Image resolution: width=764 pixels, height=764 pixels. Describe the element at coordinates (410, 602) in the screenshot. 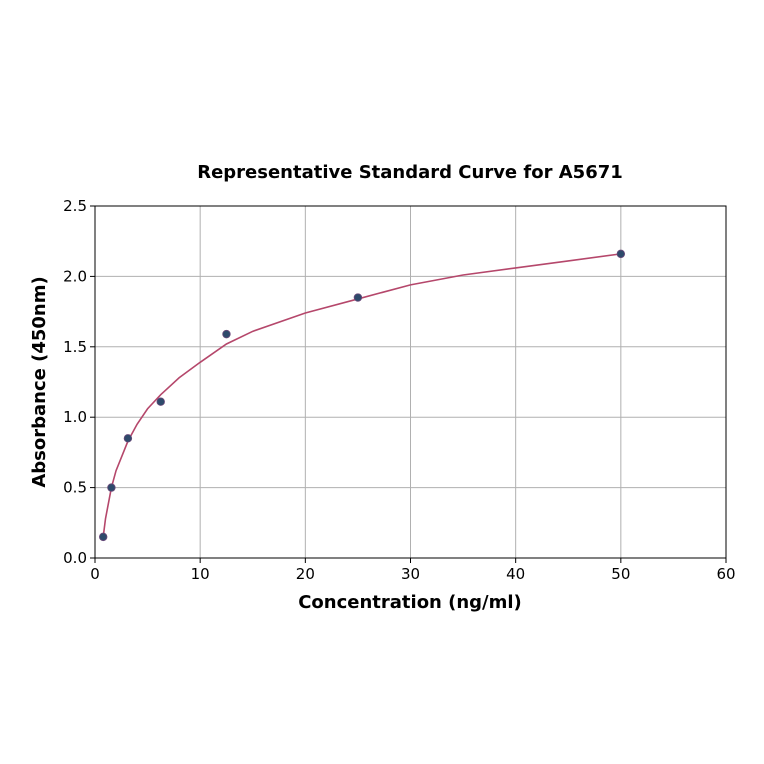

I see `x-axis-label: Concentration (ng/ml)` at that location.